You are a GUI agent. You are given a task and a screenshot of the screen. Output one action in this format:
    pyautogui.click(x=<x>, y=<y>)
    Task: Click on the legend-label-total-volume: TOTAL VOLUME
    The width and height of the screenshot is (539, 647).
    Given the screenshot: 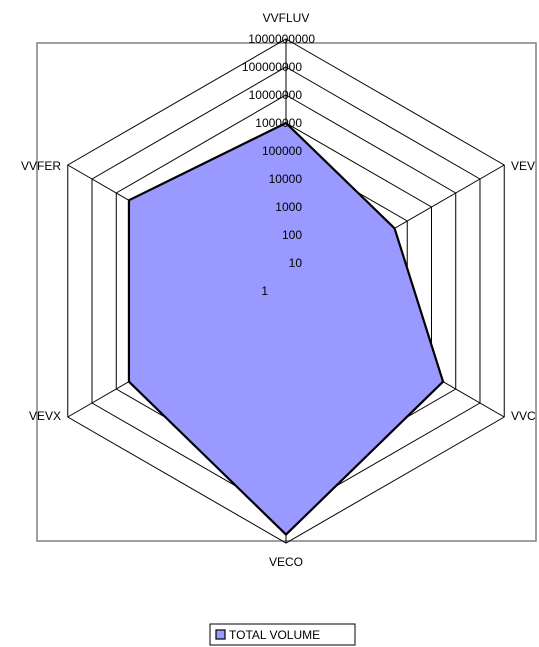 What is the action you would take?
    pyautogui.click(x=274, y=635)
    